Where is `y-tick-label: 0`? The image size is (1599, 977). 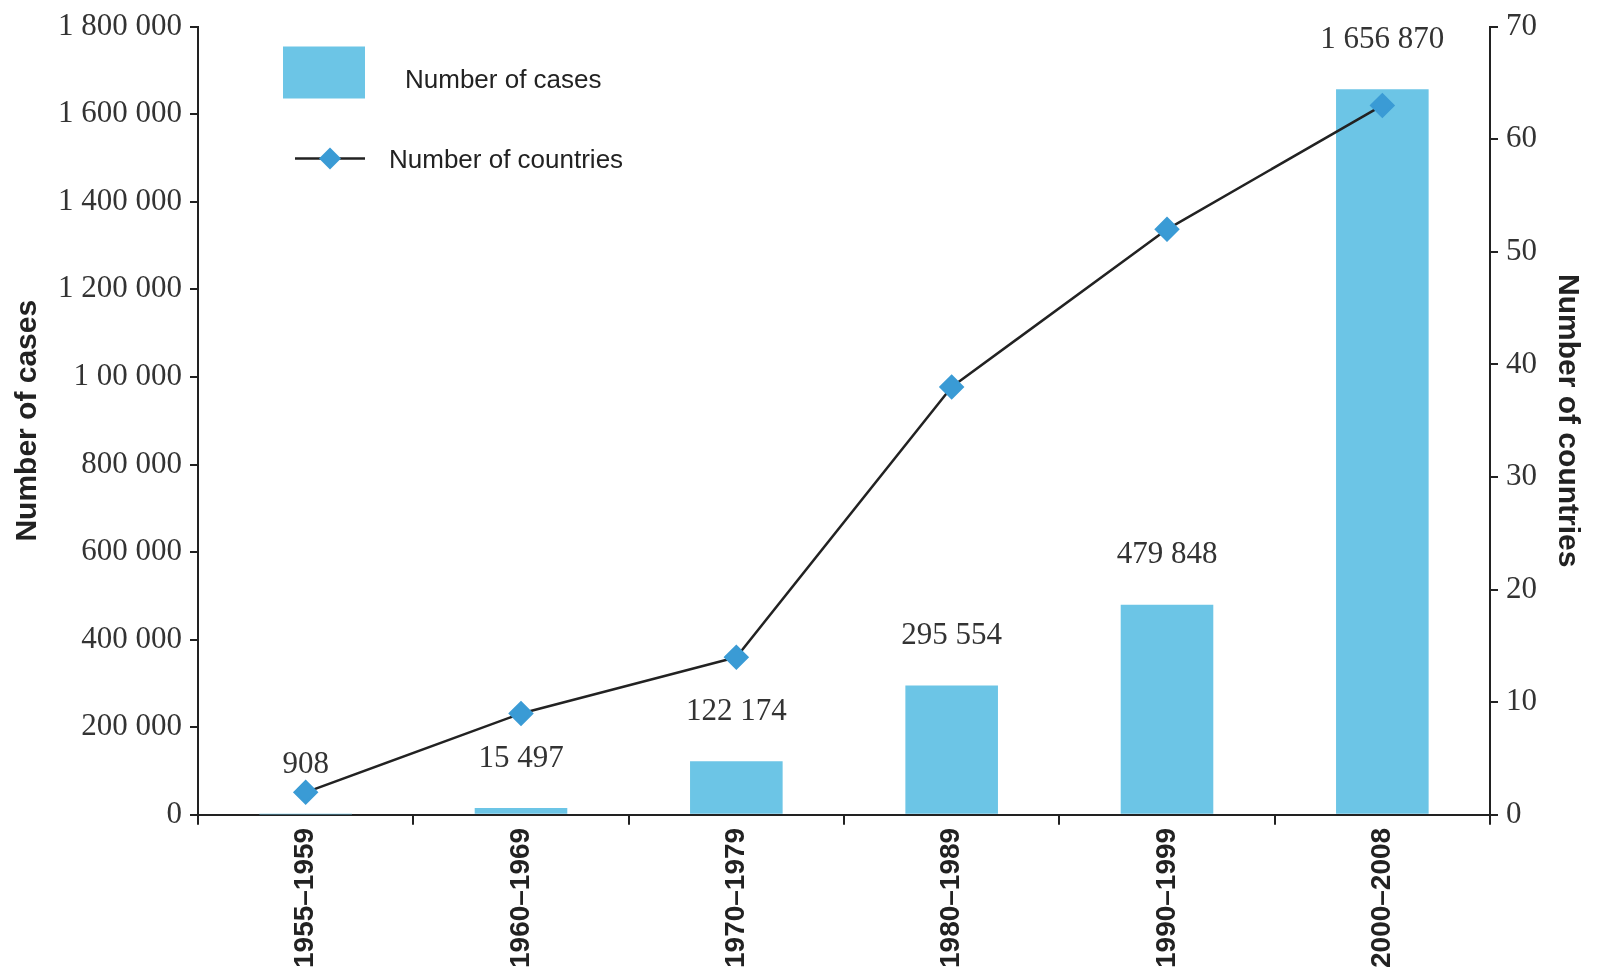 y-tick-label: 0 is located at coordinates (174, 812).